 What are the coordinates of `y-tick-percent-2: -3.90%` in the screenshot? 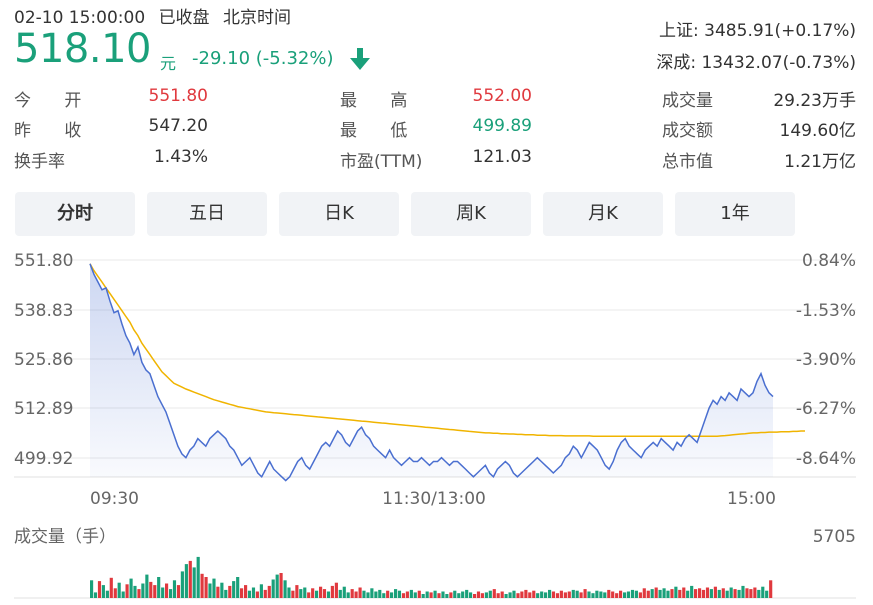 It's located at (826, 360).